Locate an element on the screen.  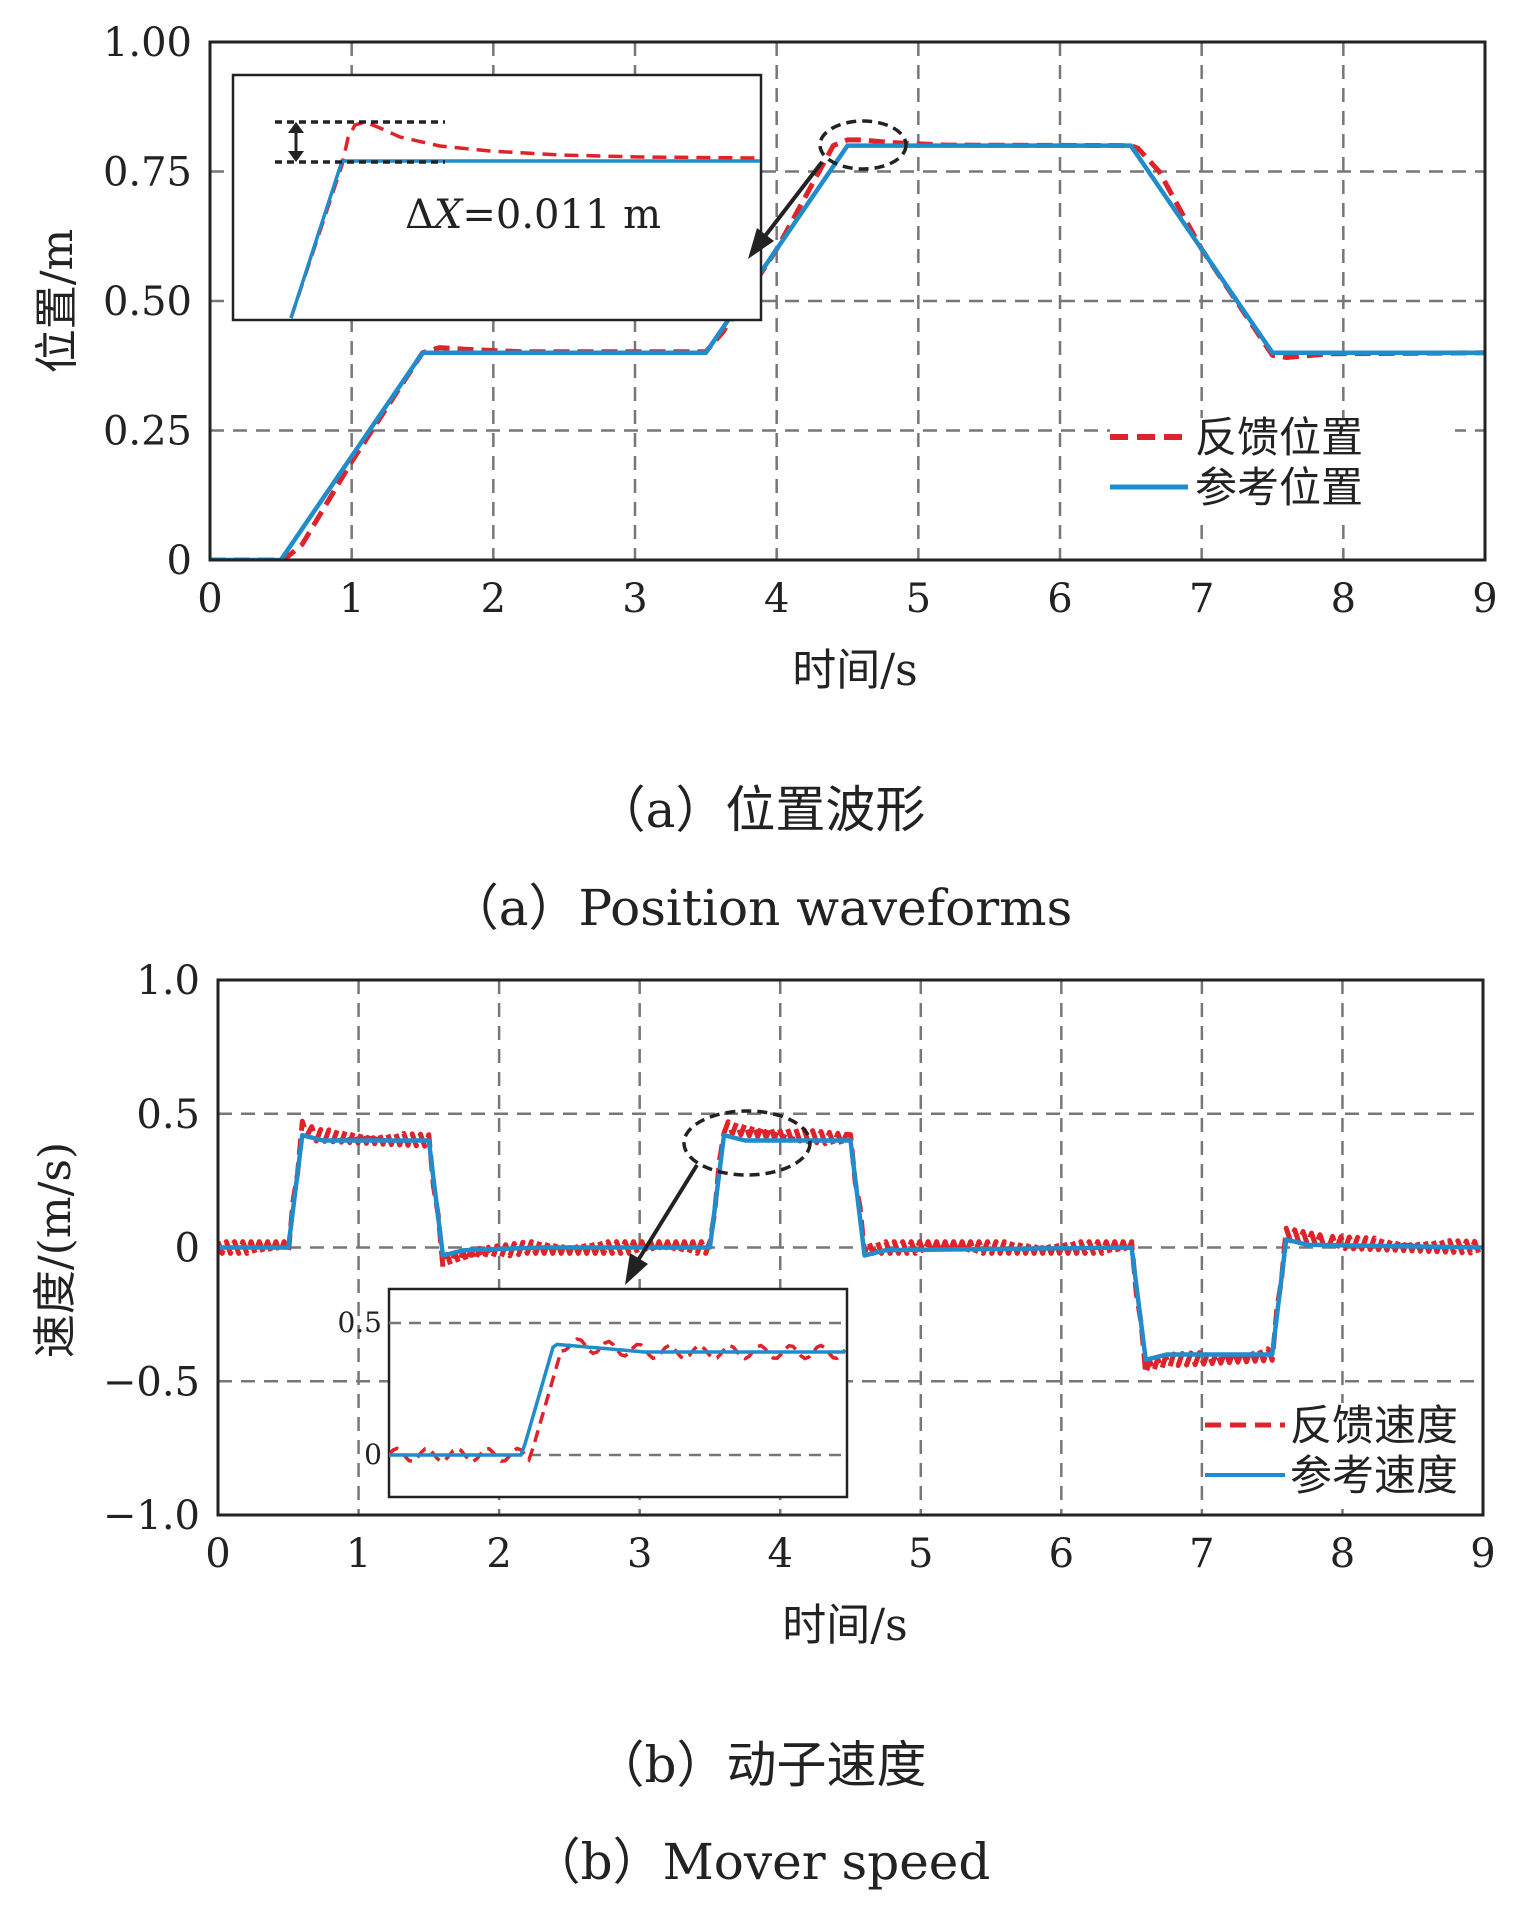
speed-inset-reference-line is located at coordinates (617, 1399).